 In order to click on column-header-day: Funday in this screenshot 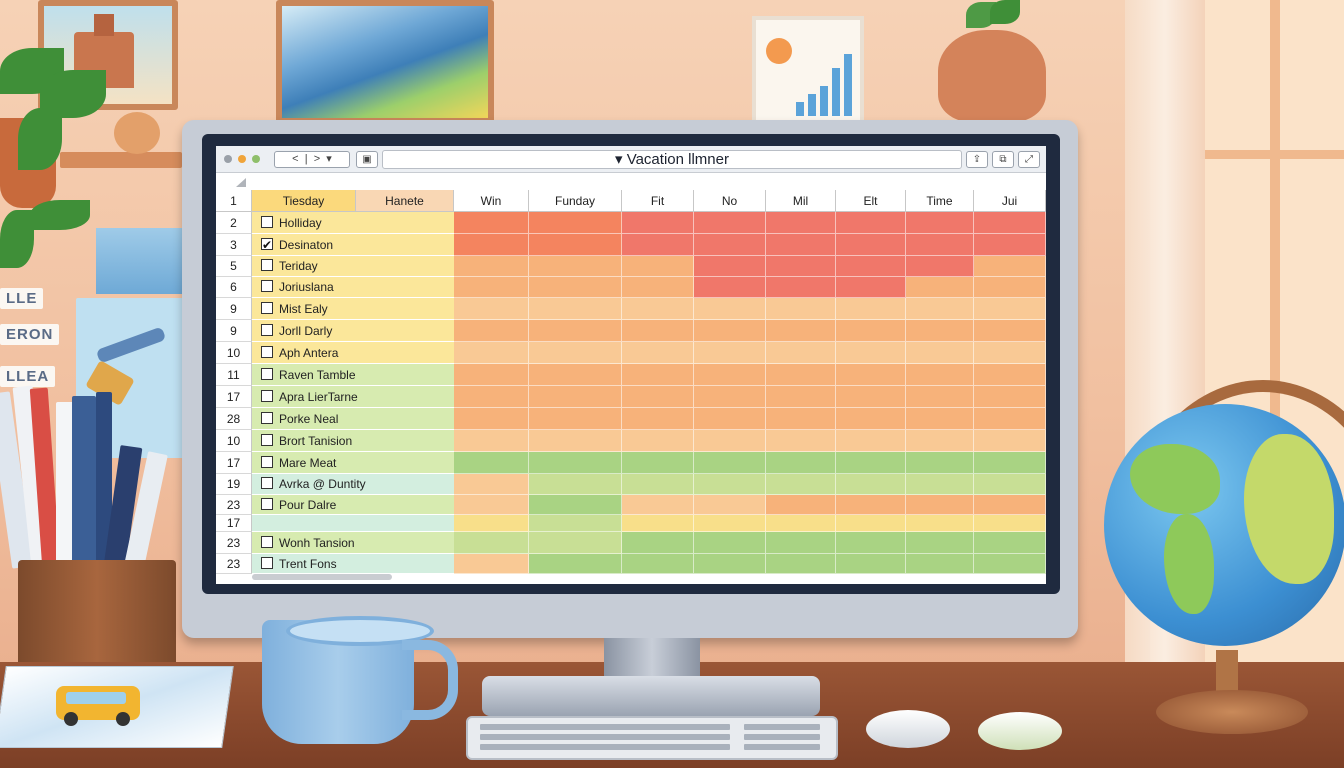, I will do `click(575, 201)`.